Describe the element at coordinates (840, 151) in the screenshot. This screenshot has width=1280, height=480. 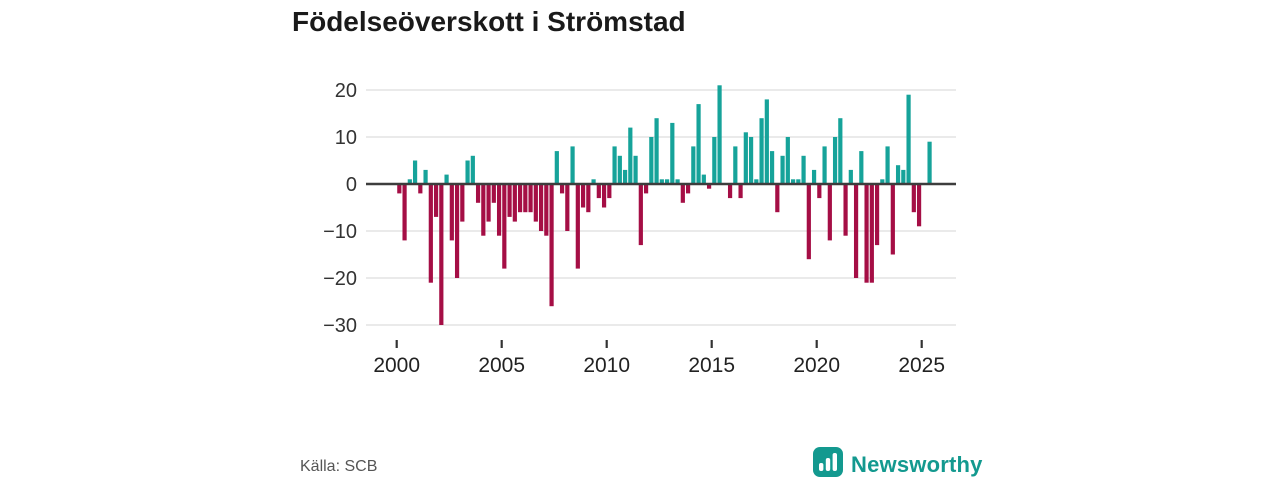
I see `bar-2021-Q1` at that location.